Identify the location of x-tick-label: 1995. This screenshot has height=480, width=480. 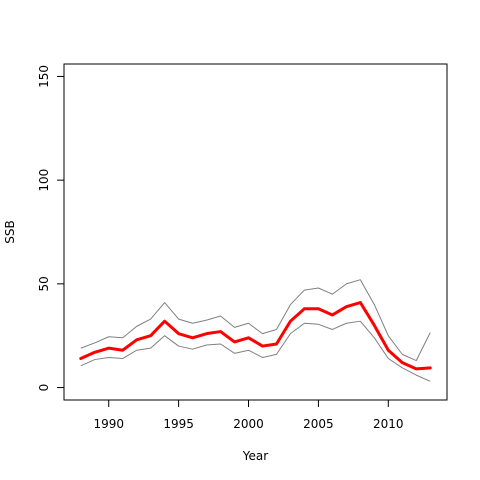
(178, 424).